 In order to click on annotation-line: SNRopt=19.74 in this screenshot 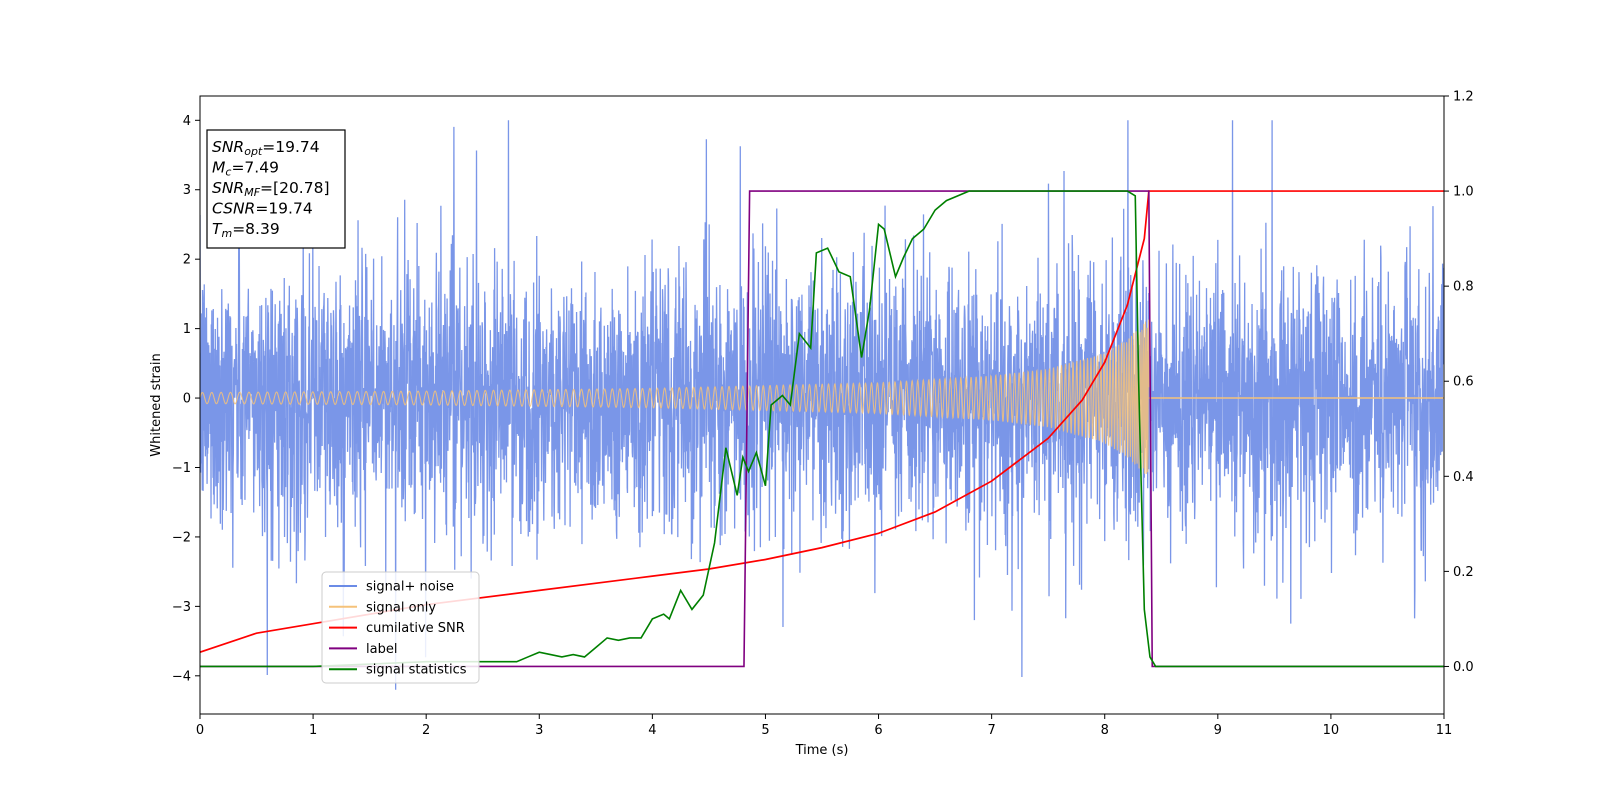, I will do `click(266, 148)`.